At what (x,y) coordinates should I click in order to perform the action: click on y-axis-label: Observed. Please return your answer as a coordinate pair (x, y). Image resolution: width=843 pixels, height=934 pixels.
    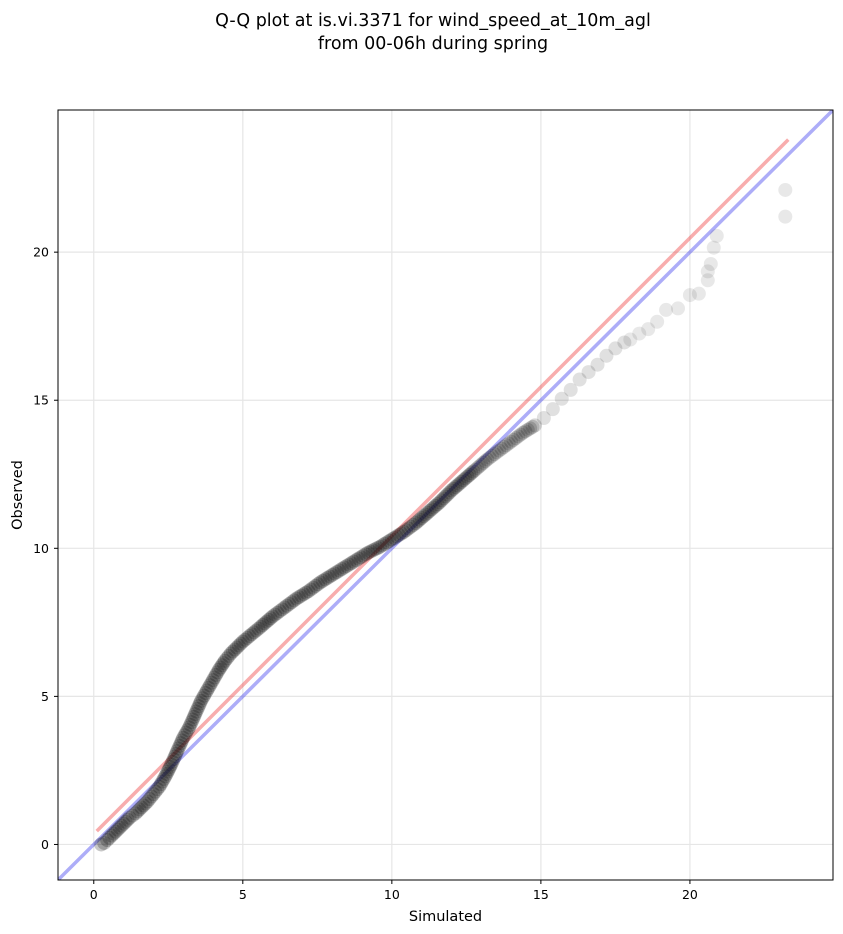
    Looking at the image, I should click on (18, 495).